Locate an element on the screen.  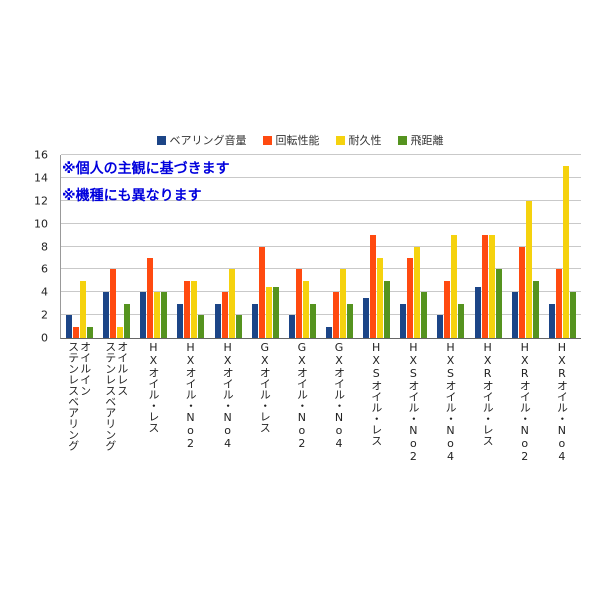
legend-item: ベアリング音量 is located at coordinates (201, 140).